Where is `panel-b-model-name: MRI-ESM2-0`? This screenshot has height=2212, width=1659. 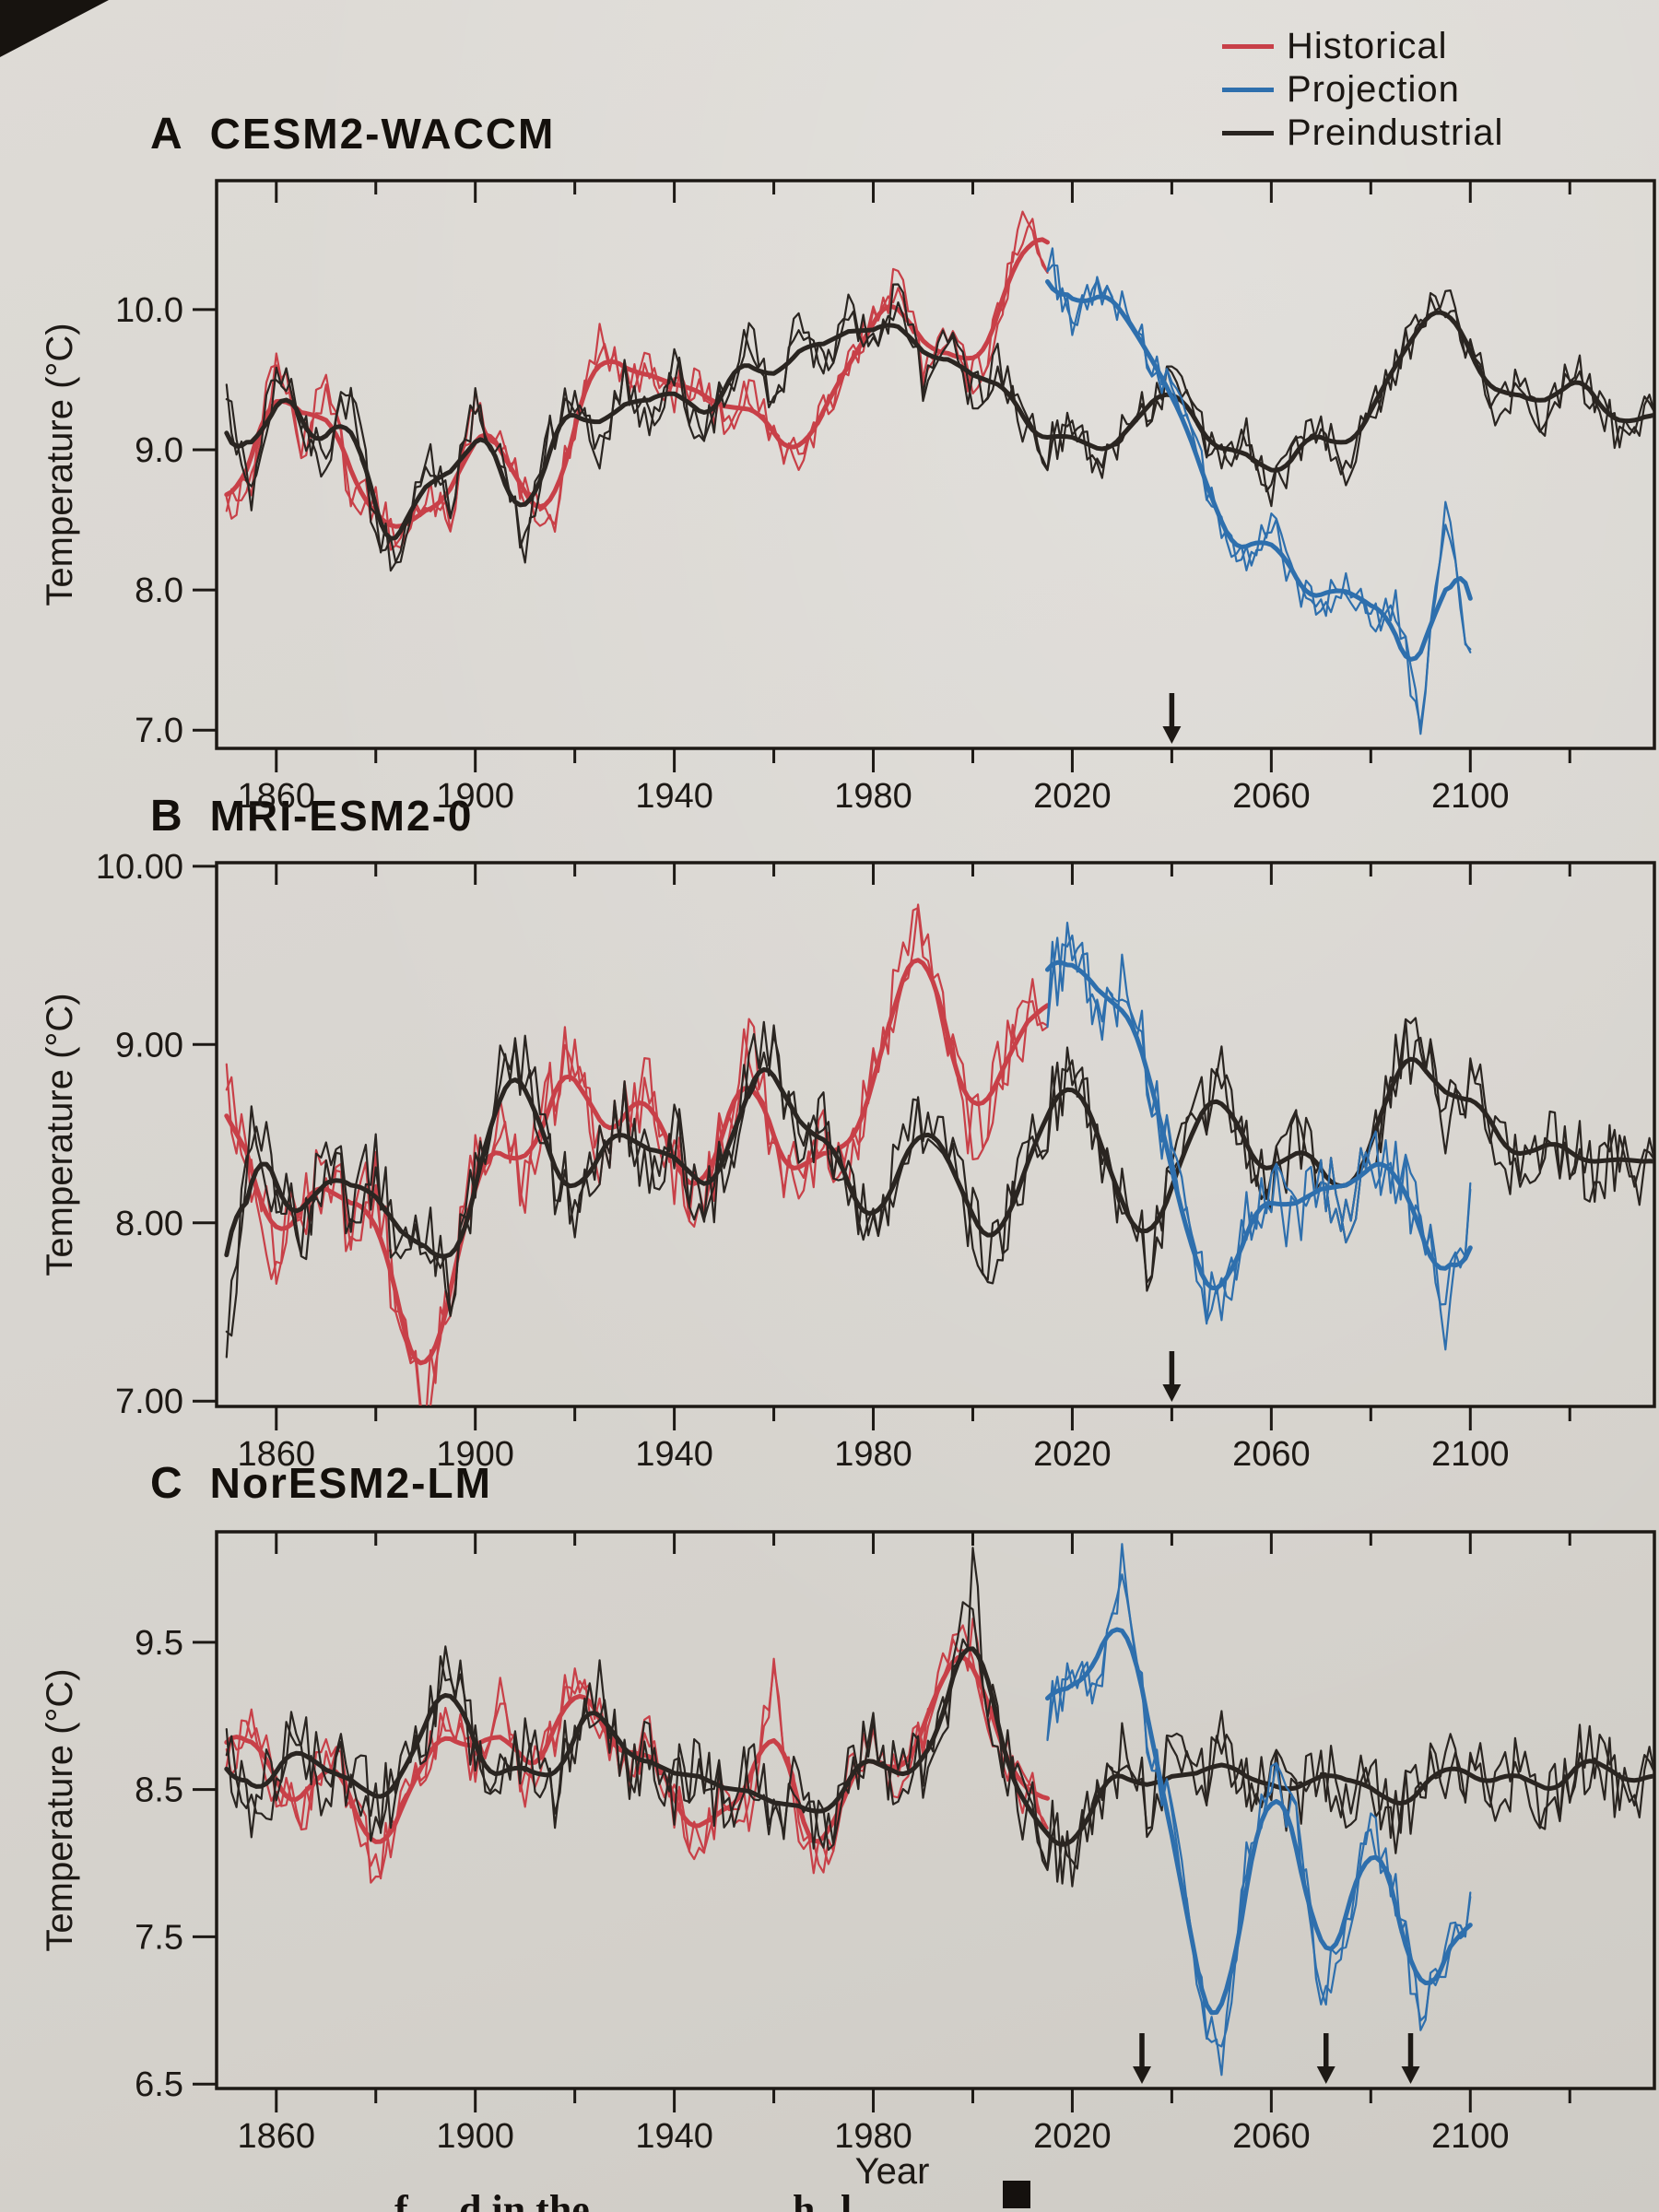
panel-b-model-name: MRI-ESM2-0 is located at coordinates (341, 816).